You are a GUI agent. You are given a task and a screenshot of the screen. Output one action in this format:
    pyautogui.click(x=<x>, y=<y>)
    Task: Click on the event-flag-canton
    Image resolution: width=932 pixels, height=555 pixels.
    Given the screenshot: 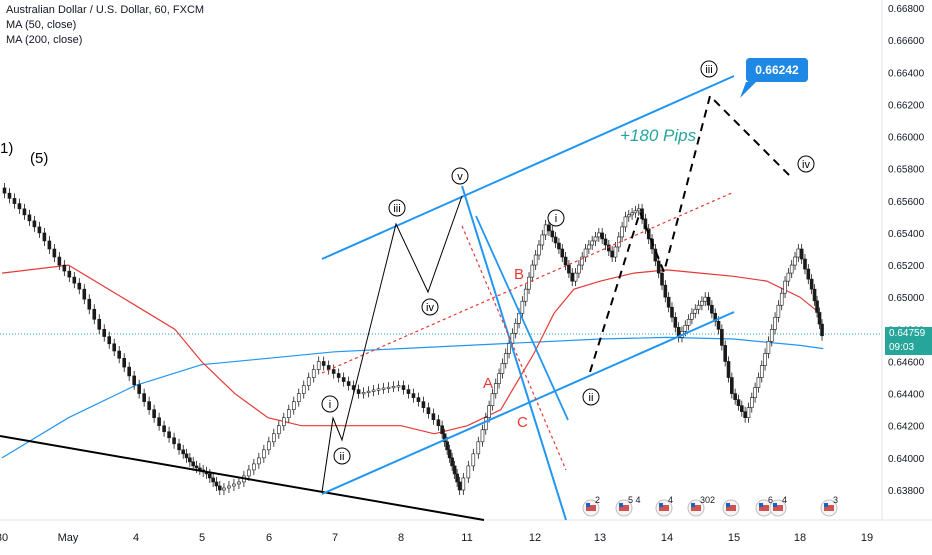 What is the action you would take?
    pyautogui.click(x=661, y=505)
    